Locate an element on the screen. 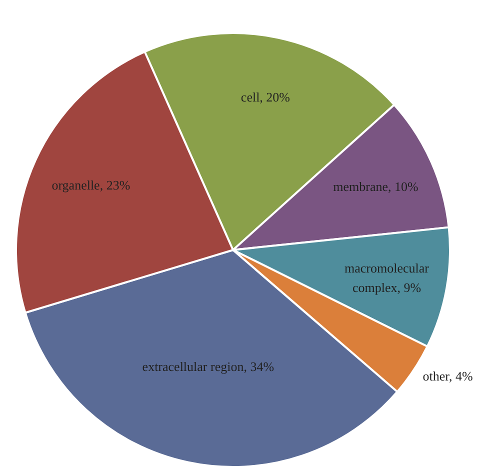 The height and width of the screenshot is (476, 500). slice-label: membrane, 10% is located at coordinates (375, 186).